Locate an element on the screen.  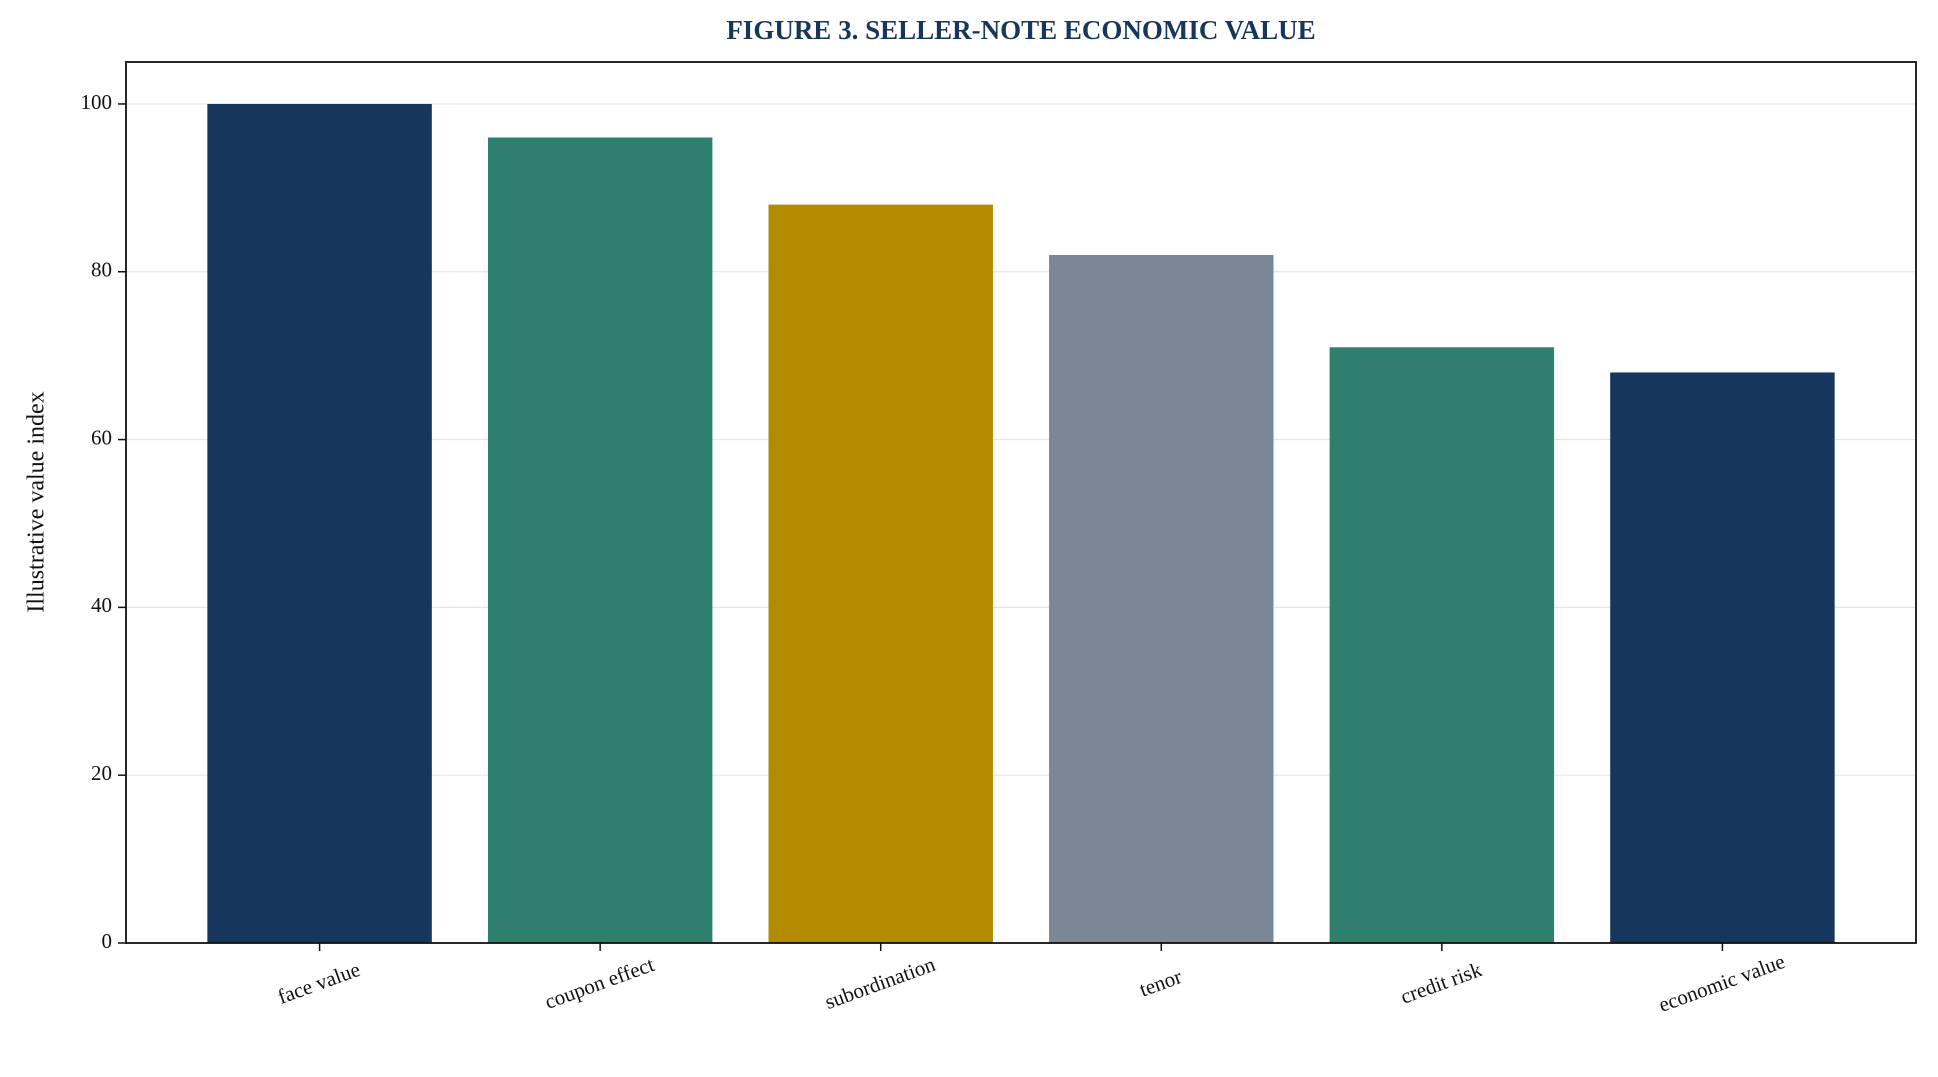
x-tick-label: subordination is located at coordinates (880, 983).